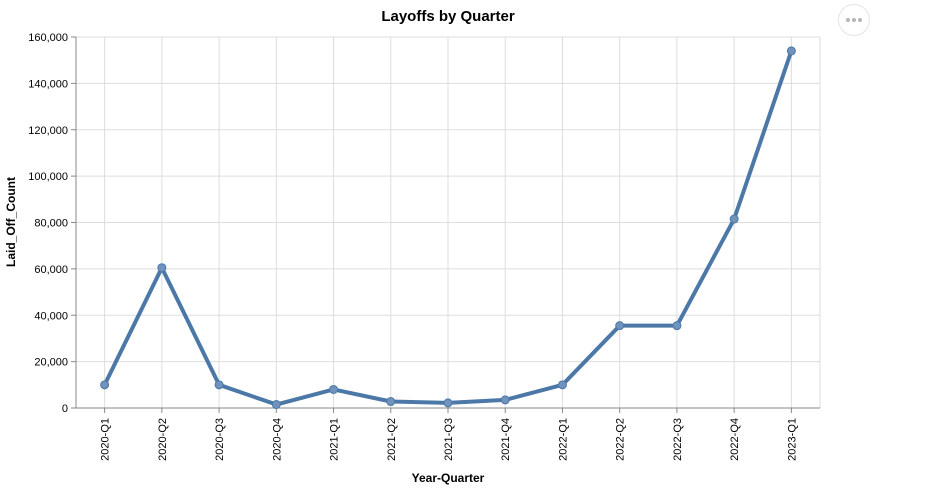  What do you see at coordinates (48, 177) in the screenshot?
I see `y-tick-label: 100,000` at bounding box center [48, 177].